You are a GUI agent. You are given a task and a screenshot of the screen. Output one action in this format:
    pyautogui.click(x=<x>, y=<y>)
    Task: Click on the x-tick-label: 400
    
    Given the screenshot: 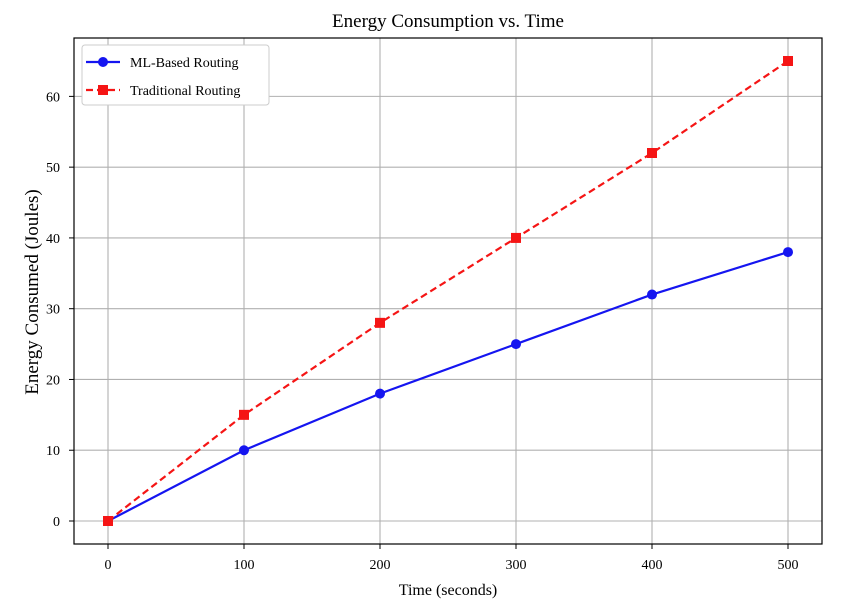 What is the action you would take?
    pyautogui.click(x=652, y=565)
    